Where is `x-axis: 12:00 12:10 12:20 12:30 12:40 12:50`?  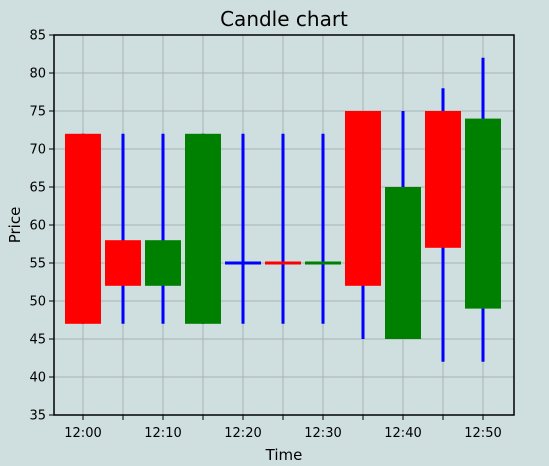
x-axis: 12:00 12:10 12:20 12:30 12:40 12:50 is located at coordinates (283, 428).